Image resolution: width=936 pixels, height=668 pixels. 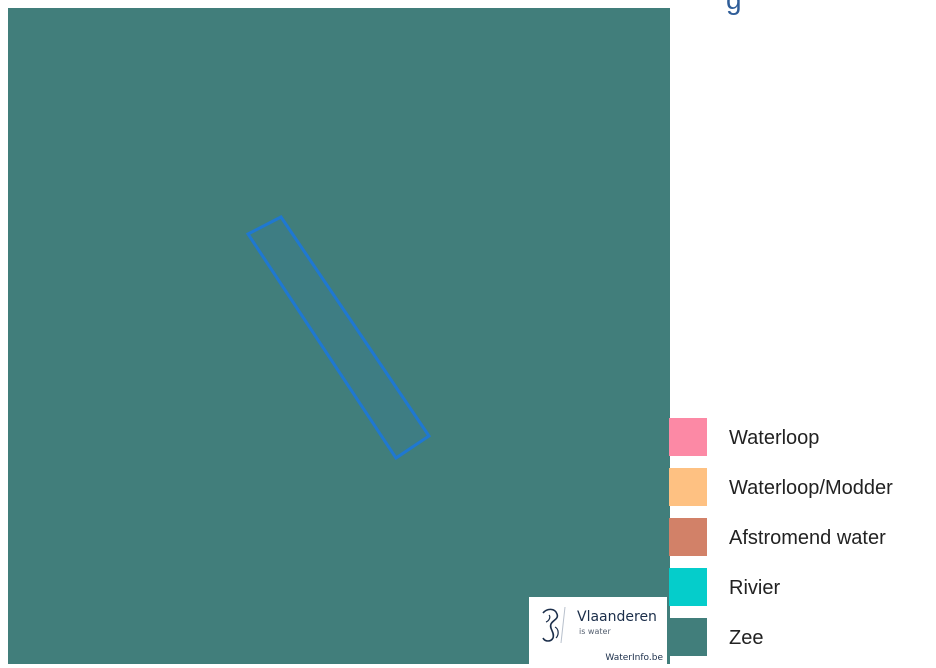 What do you see at coordinates (807, 538) in the screenshot?
I see `legend-label: Afstromend water` at bounding box center [807, 538].